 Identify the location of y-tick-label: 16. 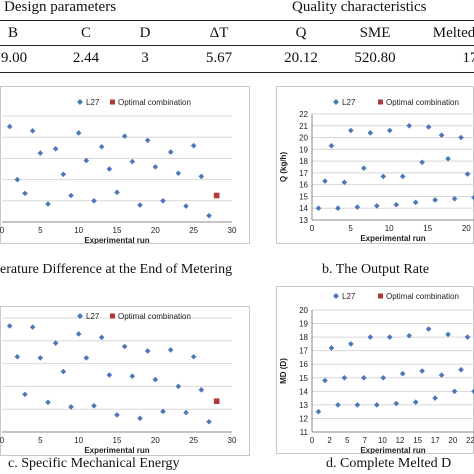
(303, 364).